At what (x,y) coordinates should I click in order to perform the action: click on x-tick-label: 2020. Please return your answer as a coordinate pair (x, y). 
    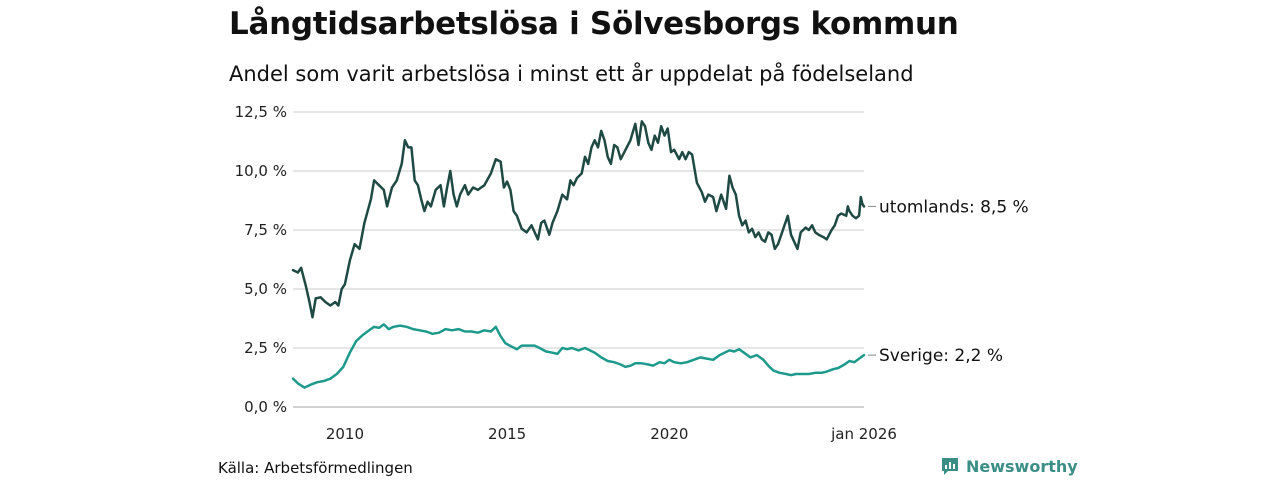
    Looking at the image, I should click on (669, 434).